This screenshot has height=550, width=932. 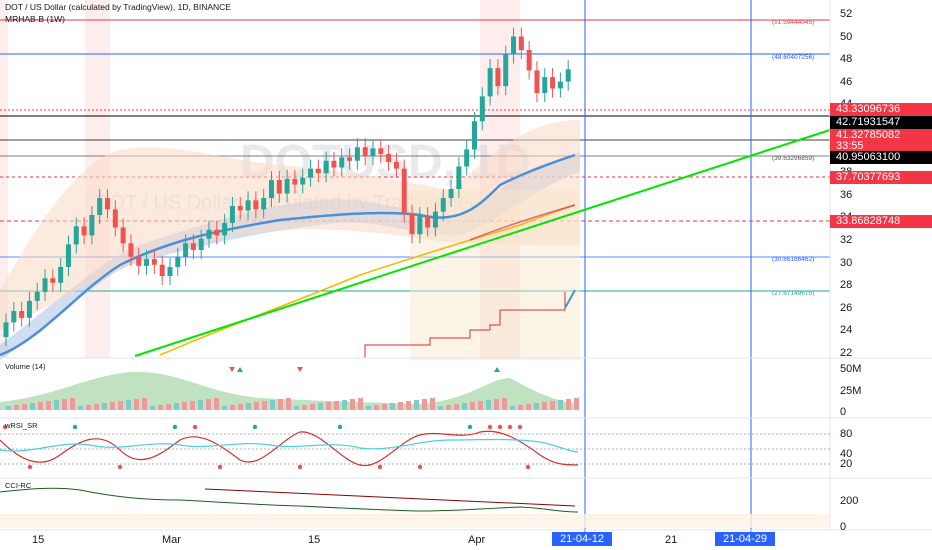 What do you see at coordinates (846, 454) in the screenshot?
I see `wrsi-tick-40: 40` at bounding box center [846, 454].